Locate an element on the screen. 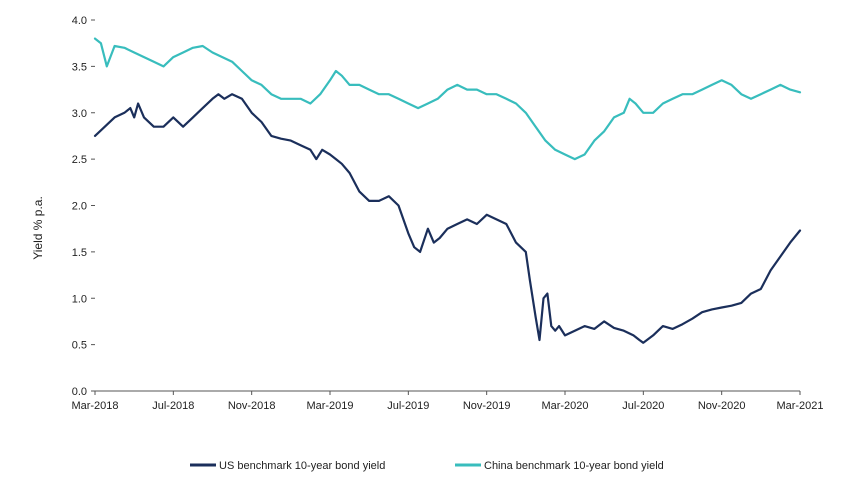 This screenshot has width=851, height=488. y-tick-label: 2.5 is located at coordinates (79, 160).